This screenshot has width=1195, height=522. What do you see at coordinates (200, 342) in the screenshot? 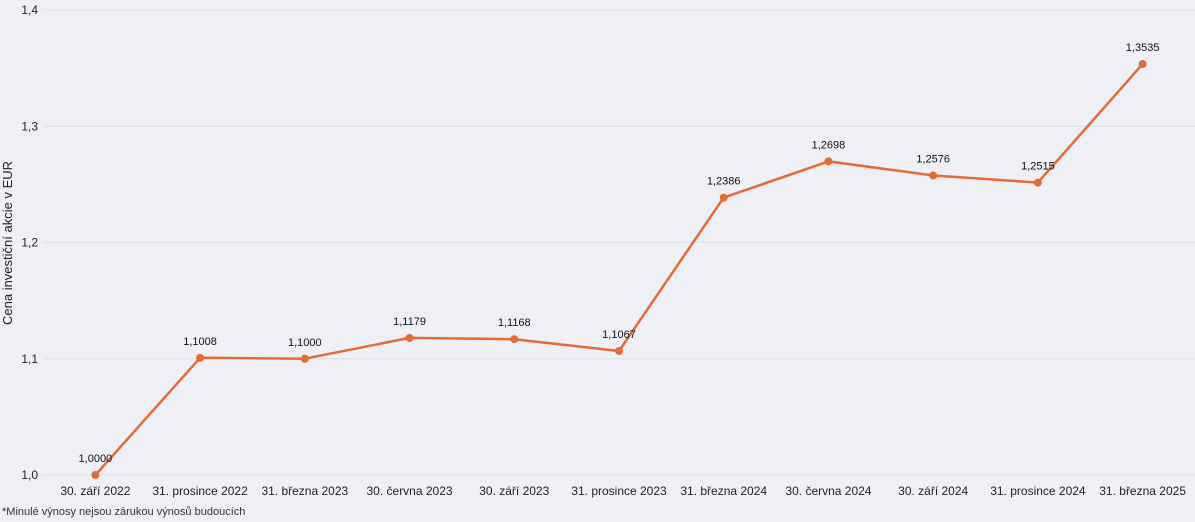
I see `data-label: 1,1008` at bounding box center [200, 342].